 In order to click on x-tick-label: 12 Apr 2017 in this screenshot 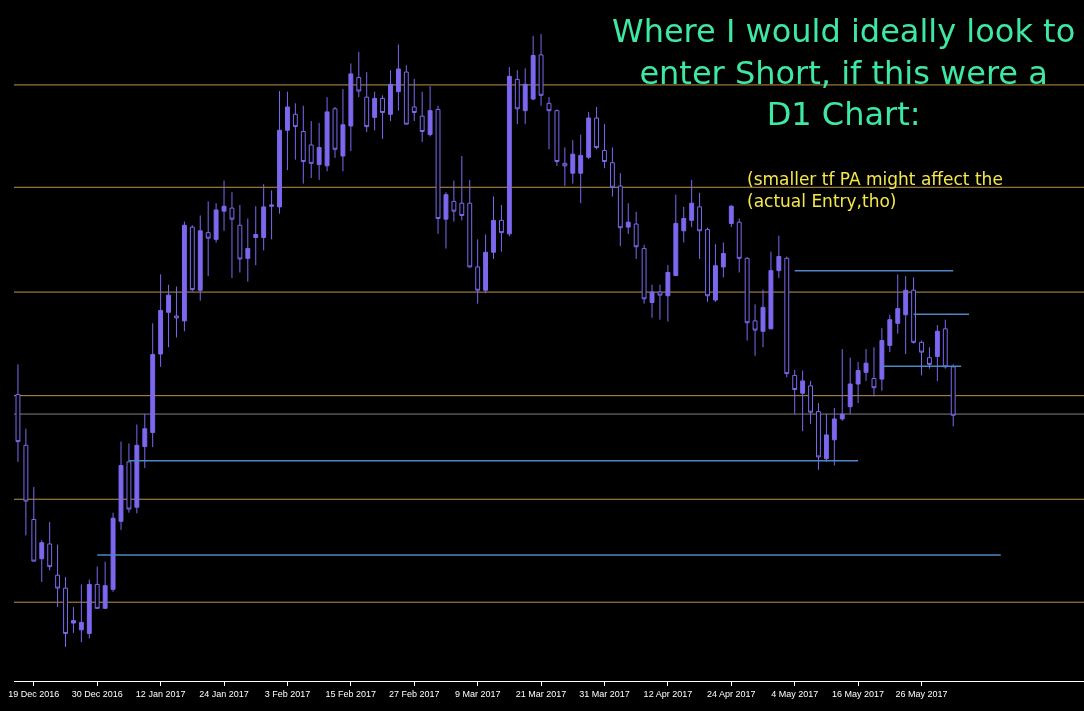, I will do `click(668, 693)`.